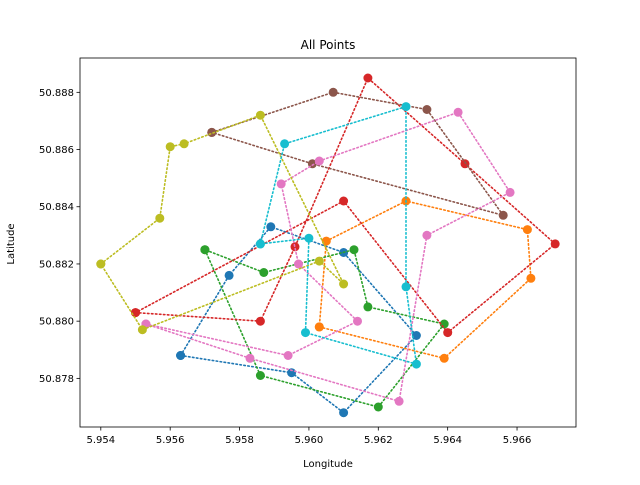 The height and width of the screenshot is (485, 640). I want to click on x-tick-label: 5.956, so click(170, 440).